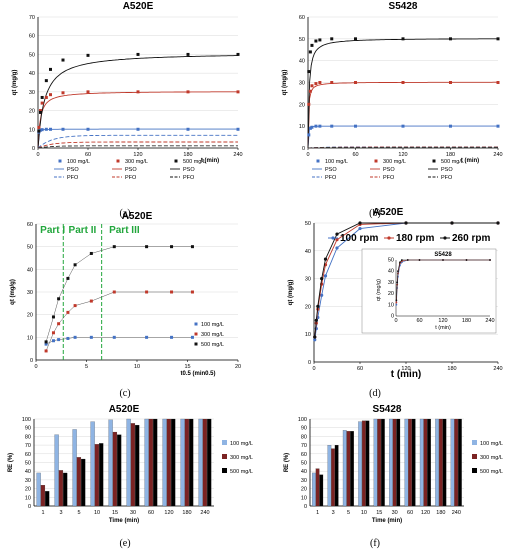 Image resolution: width=510 pixels, height=550 pixels. What do you see at coordinates (302, 18) in the screenshot?
I see `y-tick-label: 60` at bounding box center [302, 18].